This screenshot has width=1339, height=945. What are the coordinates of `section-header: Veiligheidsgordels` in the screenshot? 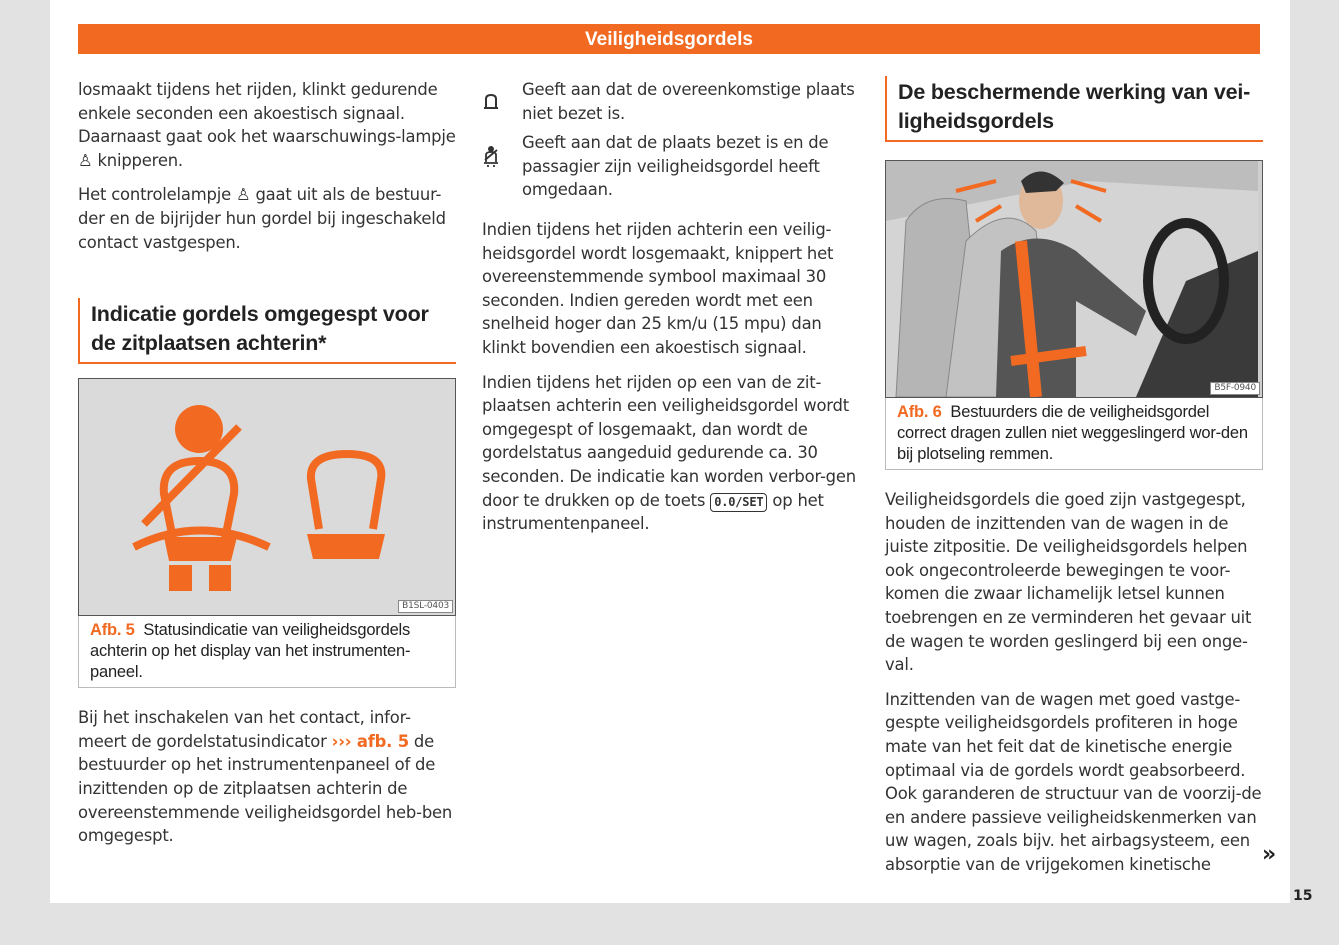 It's located at (669, 39).